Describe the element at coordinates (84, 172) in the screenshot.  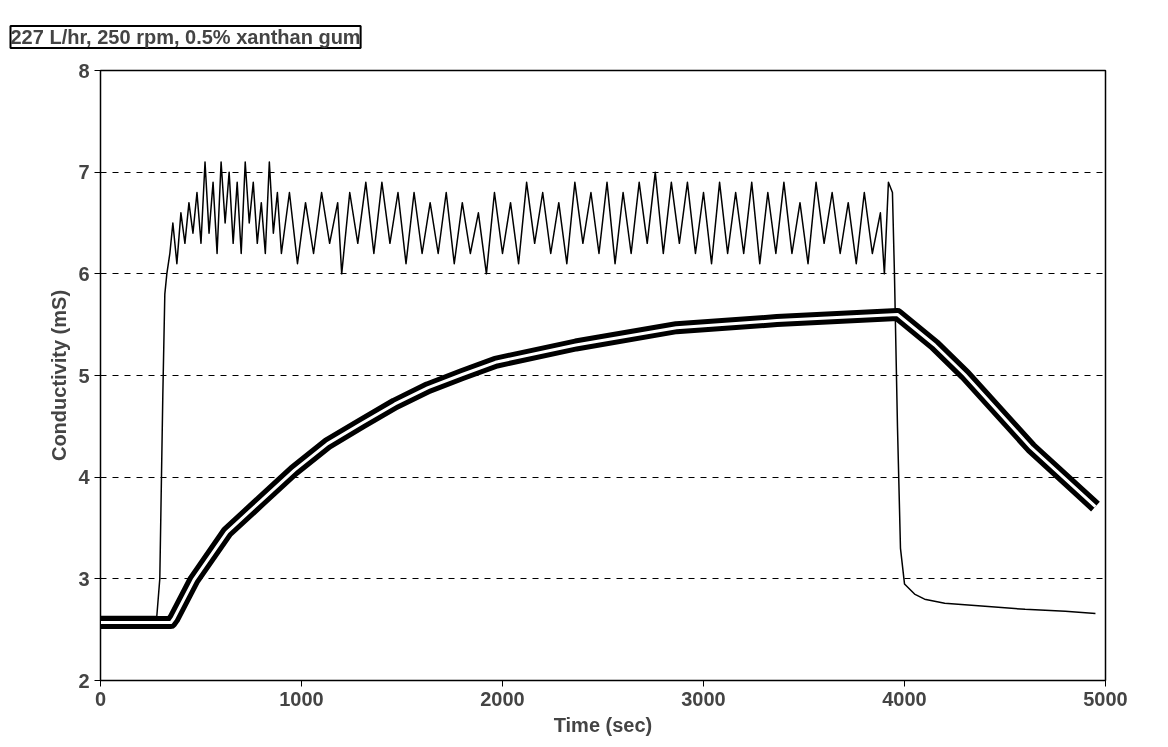
I see `y-tick-label: 7` at that location.